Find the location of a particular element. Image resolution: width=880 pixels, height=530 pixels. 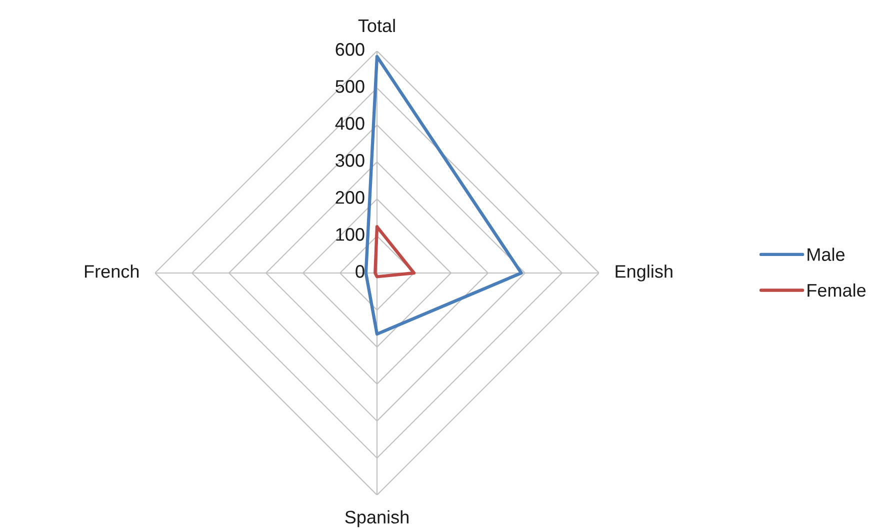

legend-label: Male is located at coordinates (826, 254).